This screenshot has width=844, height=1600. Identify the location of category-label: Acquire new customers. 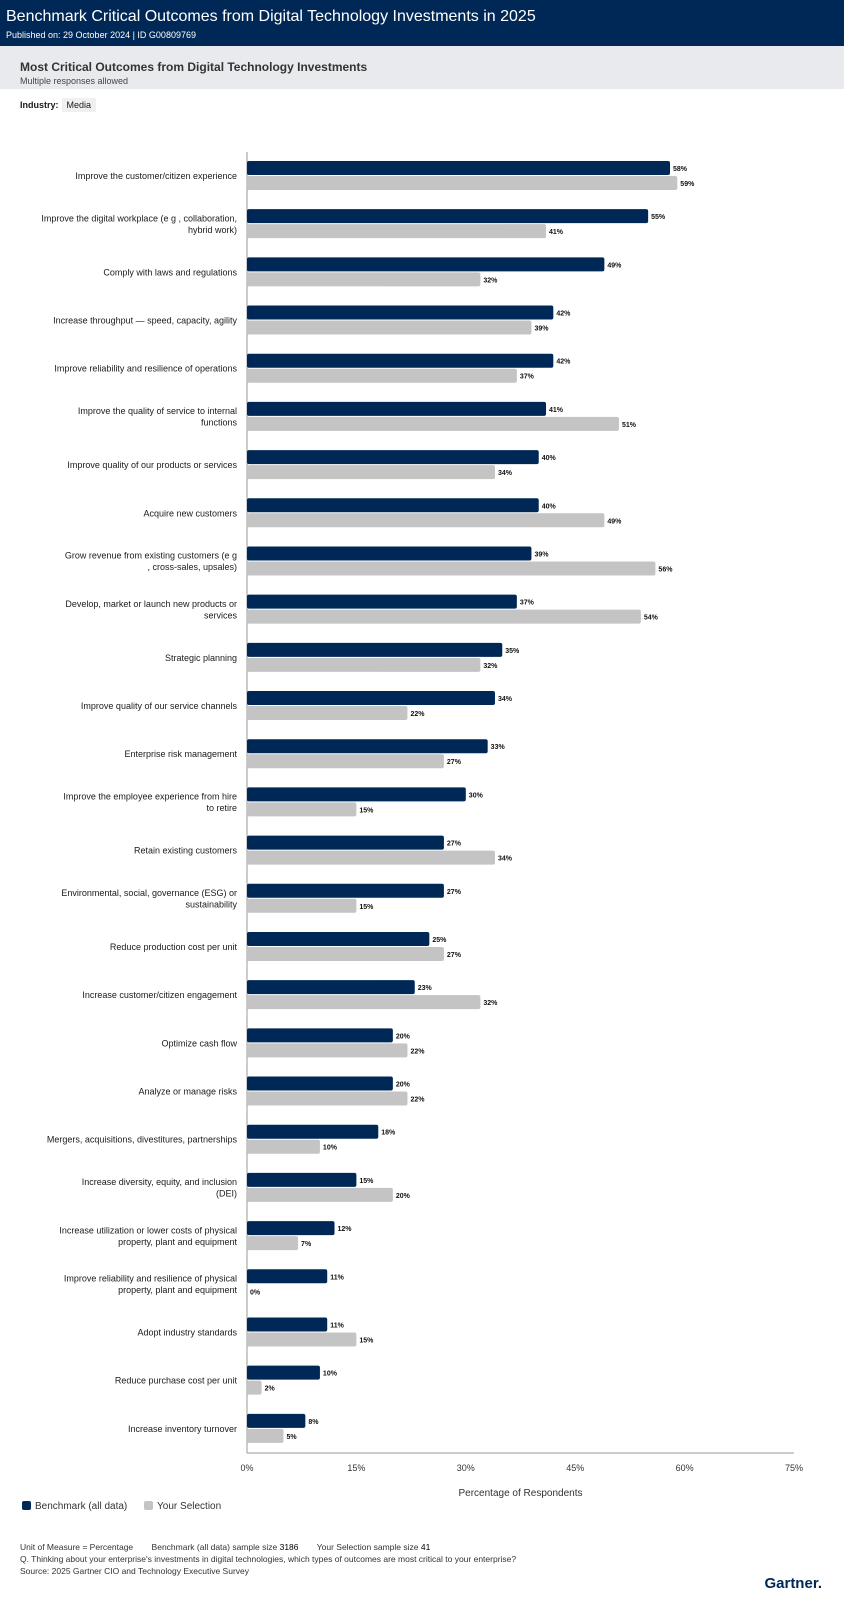
(190, 513).